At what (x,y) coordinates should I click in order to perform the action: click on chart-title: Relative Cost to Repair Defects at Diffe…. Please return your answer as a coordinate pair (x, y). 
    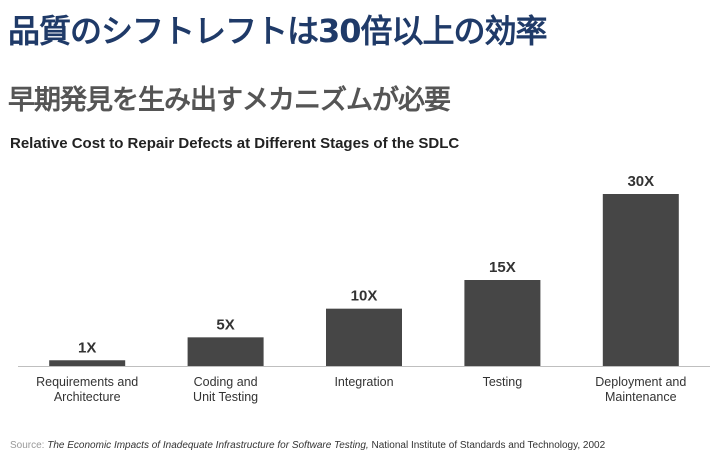
    Looking at the image, I should click on (235, 143).